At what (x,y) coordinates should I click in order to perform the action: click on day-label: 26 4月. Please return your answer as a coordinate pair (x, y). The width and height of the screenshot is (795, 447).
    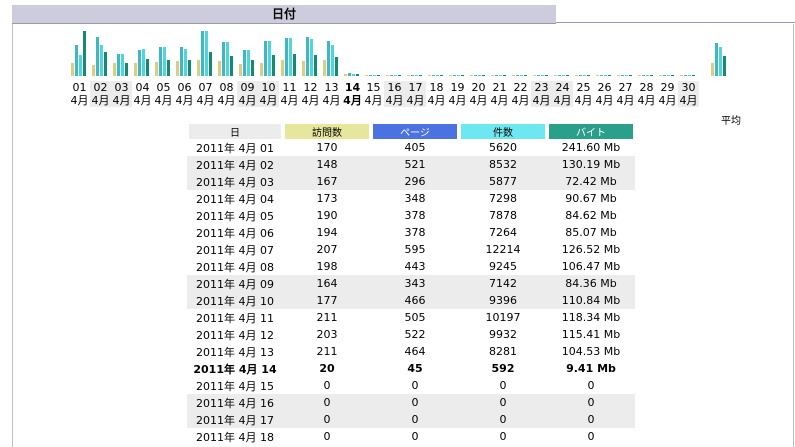
    Looking at the image, I should click on (604, 94).